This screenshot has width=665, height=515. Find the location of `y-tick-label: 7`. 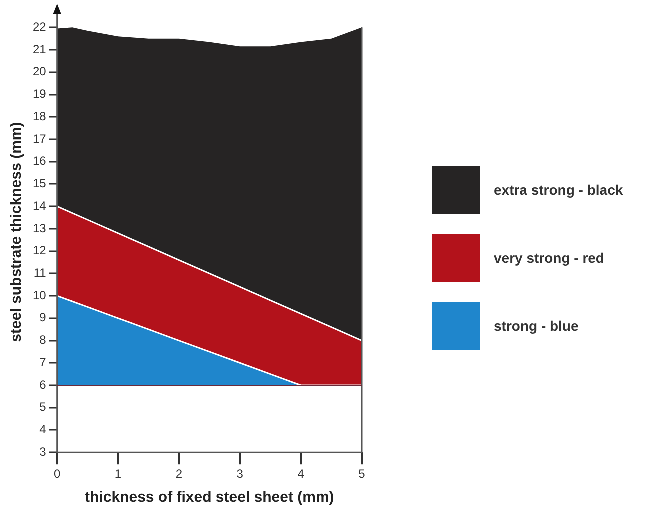

y-tick-label: 7 is located at coordinates (43, 362).